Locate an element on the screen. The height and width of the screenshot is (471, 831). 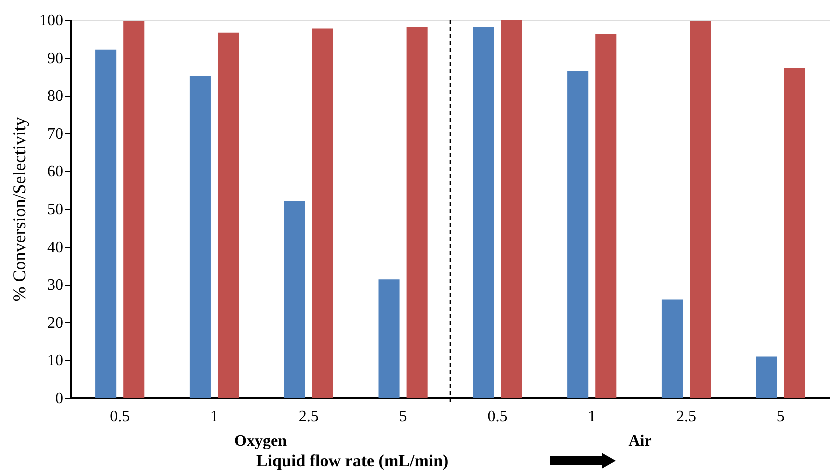
y-axis-title: % Conversion/Selectivity is located at coordinates (20, 209).